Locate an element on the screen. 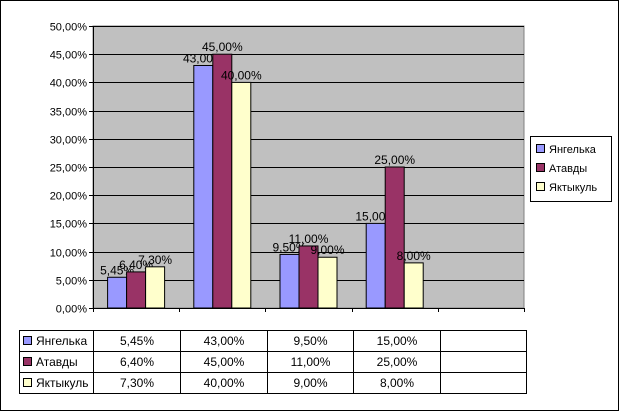  table-swatch-atavdy is located at coordinates (27, 361).